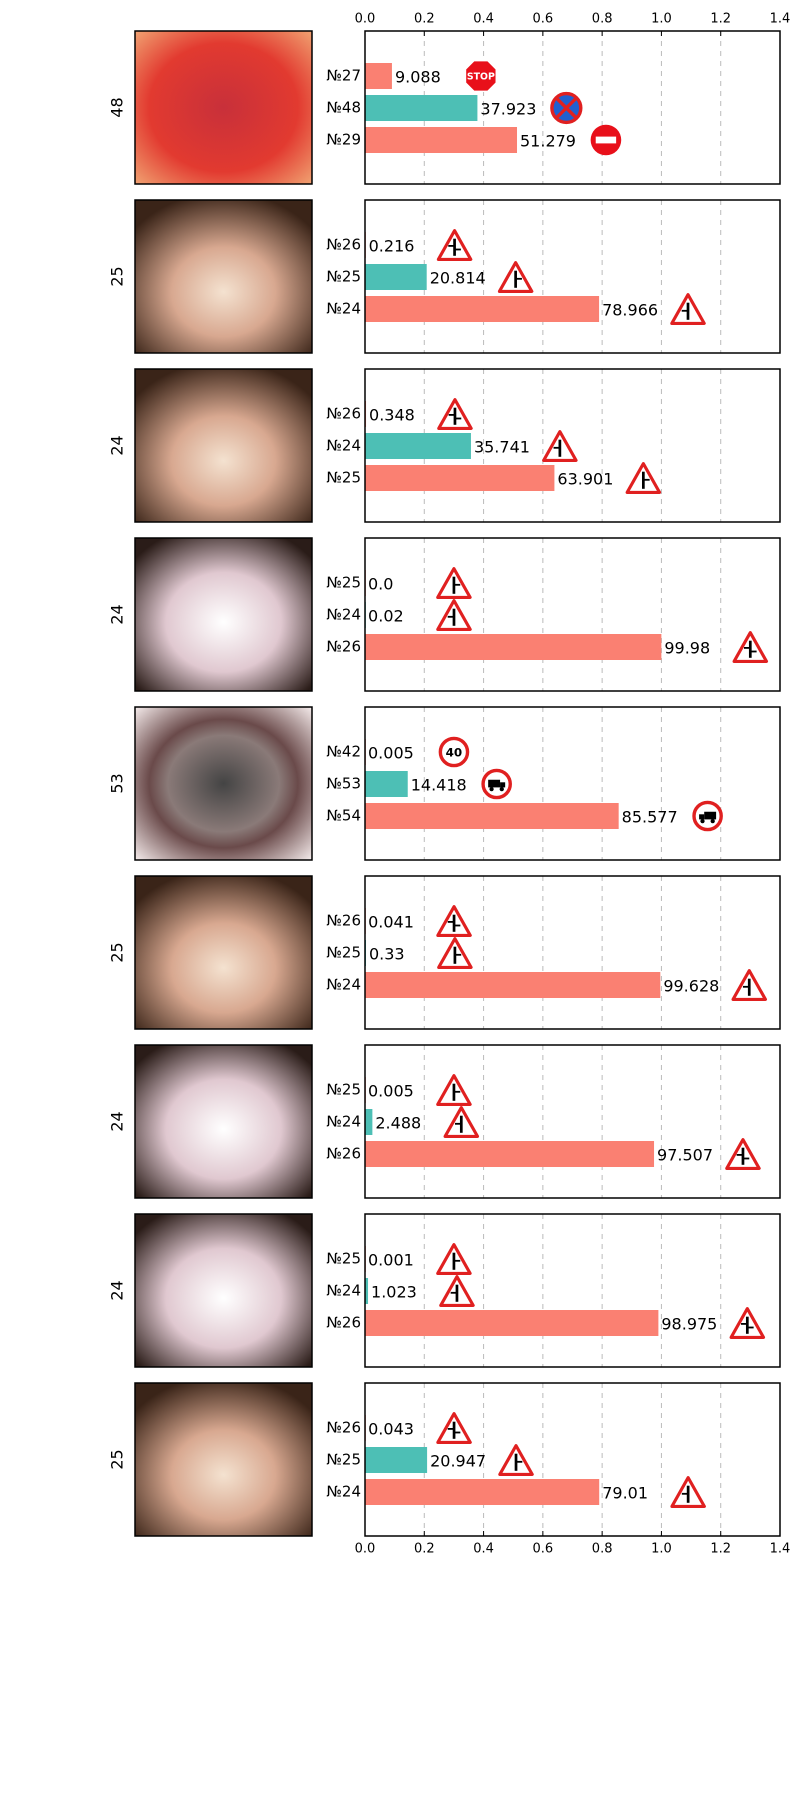  What do you see at coordinates (391, 1260) in the screenshot?
I see `value-label: 0.001` at bounding box center [391, 1260].